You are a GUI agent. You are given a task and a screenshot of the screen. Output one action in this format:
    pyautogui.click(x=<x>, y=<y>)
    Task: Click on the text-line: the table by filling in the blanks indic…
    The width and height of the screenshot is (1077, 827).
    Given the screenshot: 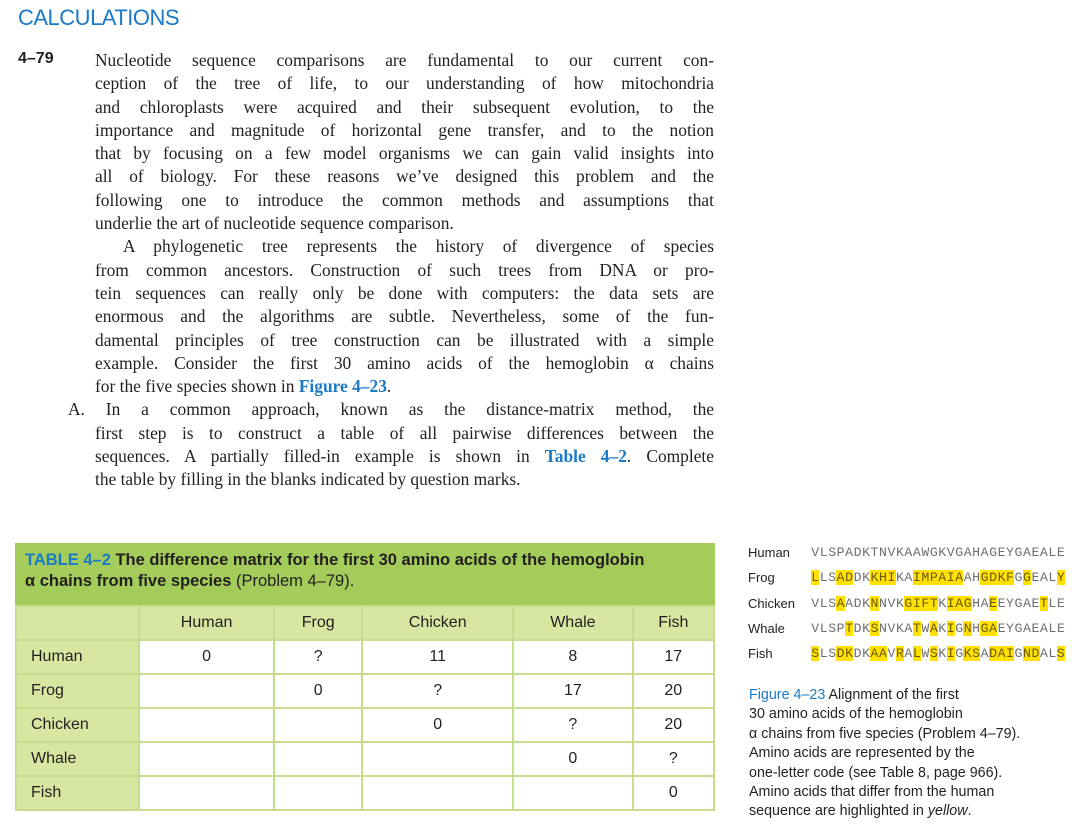 What is the action you would take?
    pyautogui.click(x=404, y=479)
    